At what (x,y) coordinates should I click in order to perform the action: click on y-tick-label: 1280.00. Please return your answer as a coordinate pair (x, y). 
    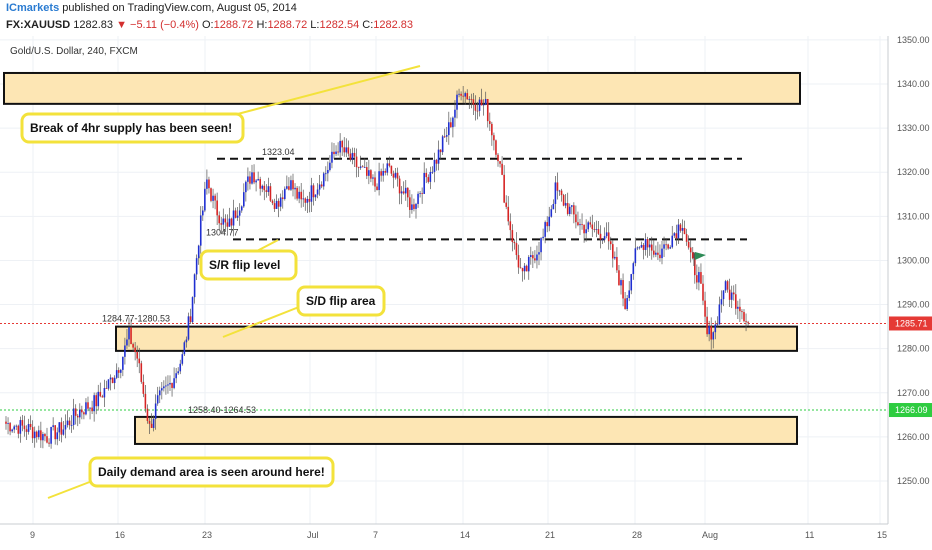
    Looking at the image, I should click on (913, 349).